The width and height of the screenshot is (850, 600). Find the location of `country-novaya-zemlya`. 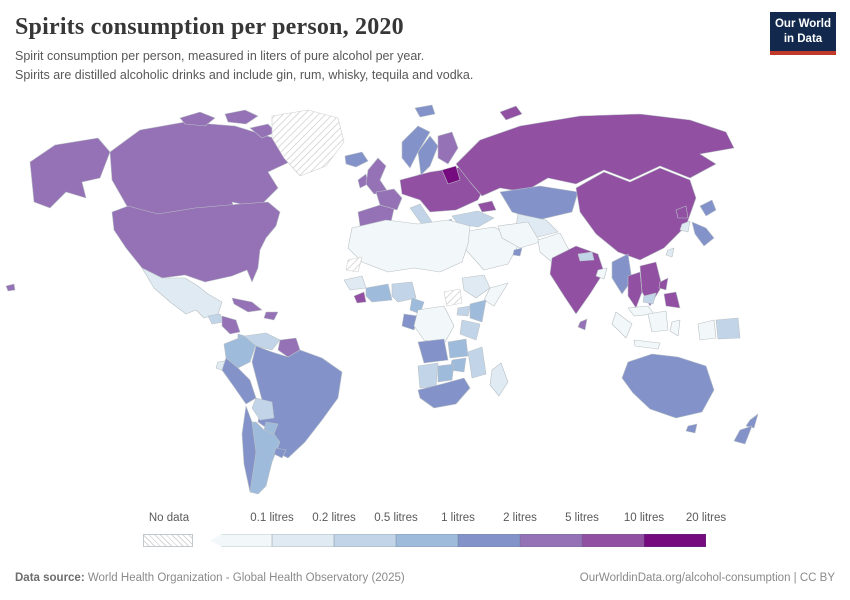

country-novaya-zemlya is located at coordinates (511, 113).